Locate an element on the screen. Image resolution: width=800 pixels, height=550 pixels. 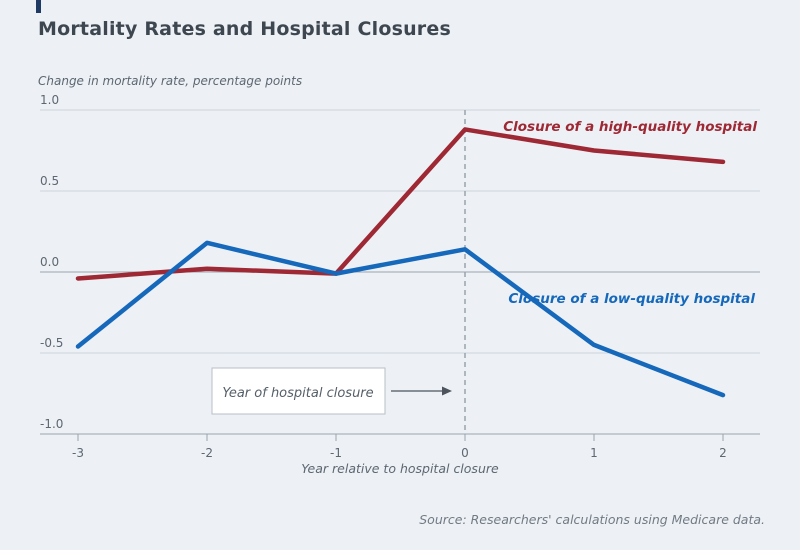
series-label-low-quality: Closure of a low-quality hospital is located at coordinates (631, 299).